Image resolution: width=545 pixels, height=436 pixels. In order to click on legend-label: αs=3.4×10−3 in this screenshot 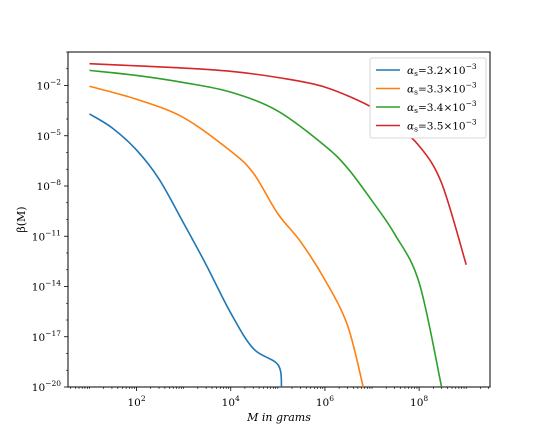, I will do `click(442, 107)`.